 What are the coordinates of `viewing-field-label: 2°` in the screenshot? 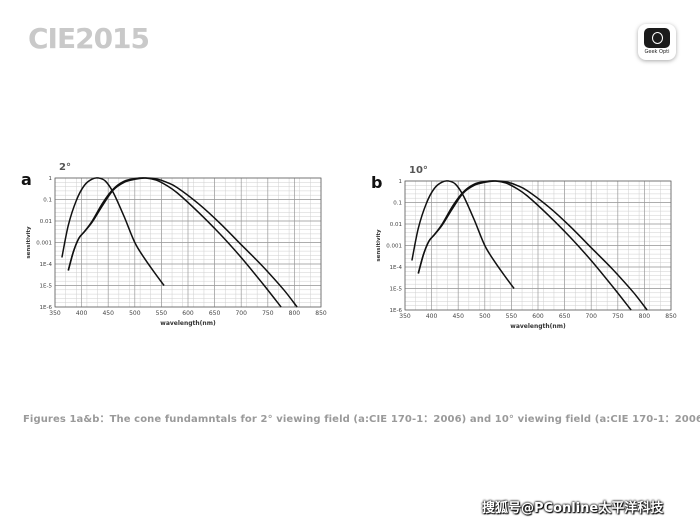 It's located at (65, 167).